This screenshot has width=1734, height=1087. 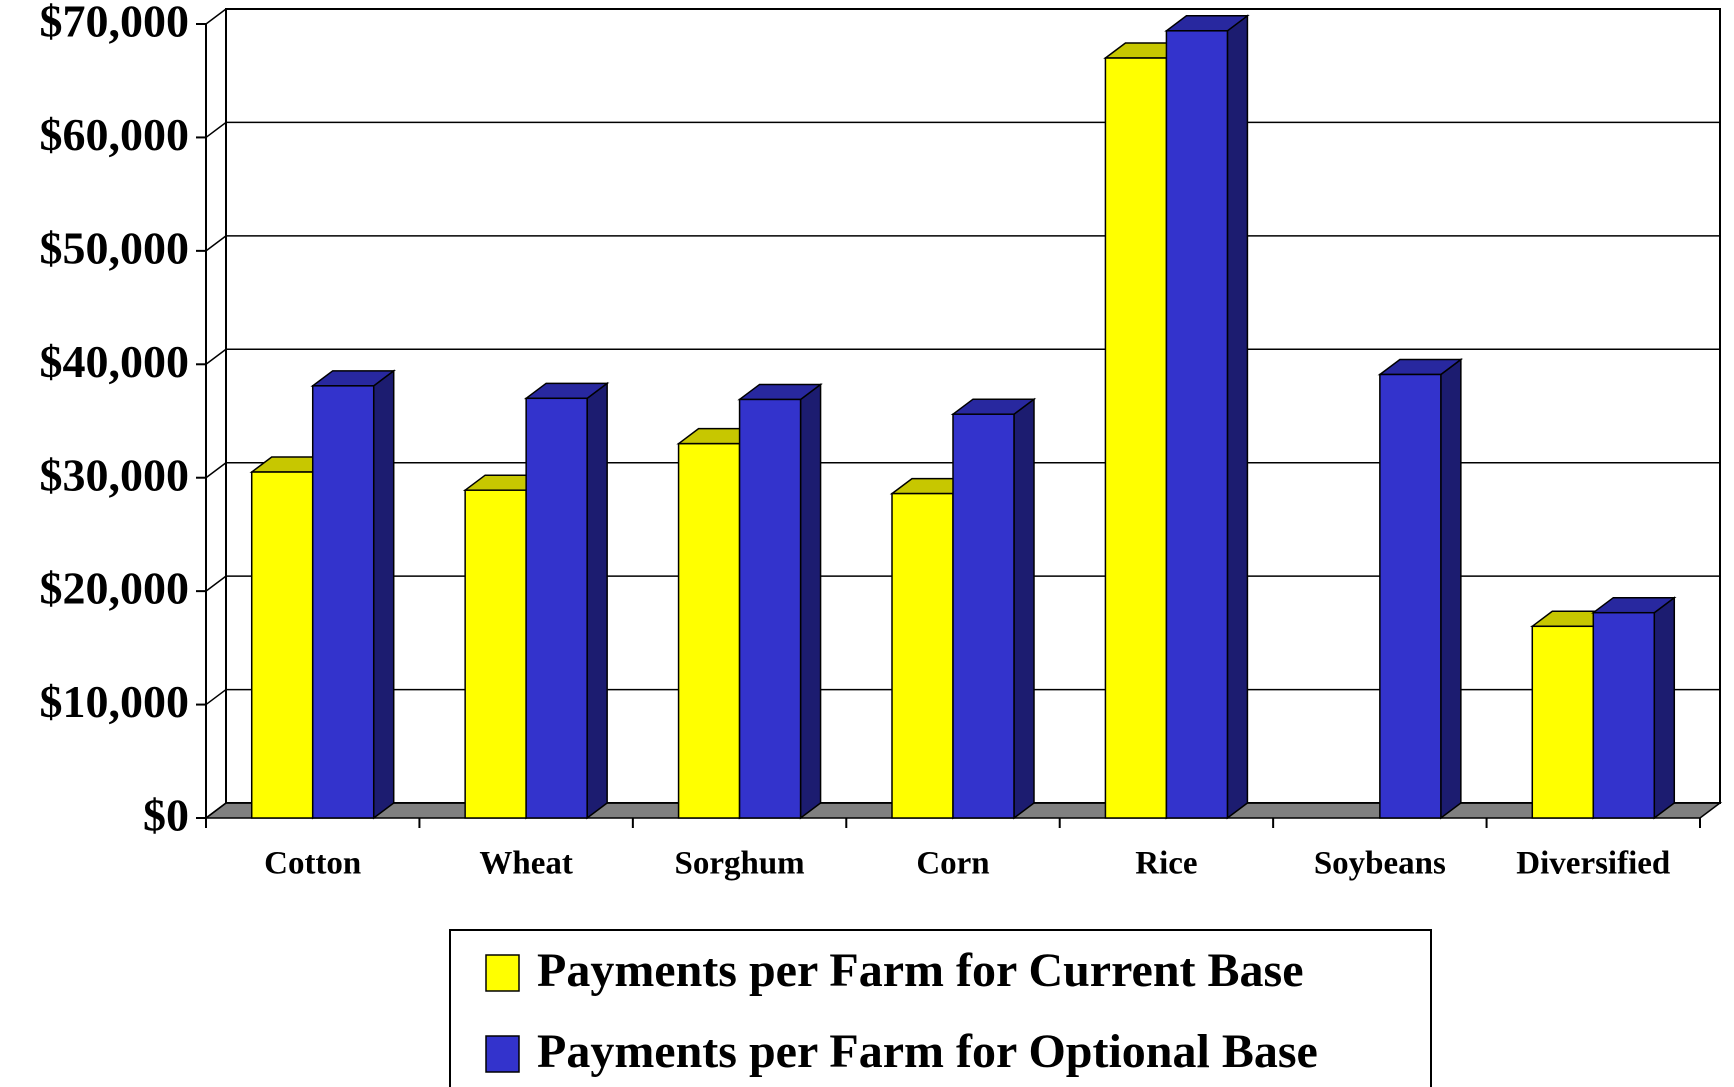 What do you see at coordinates (927, 1051) in the screenshot?
I see `legend-label: Payments per Farm for Optional Base` at bounding box center [927, 1051].